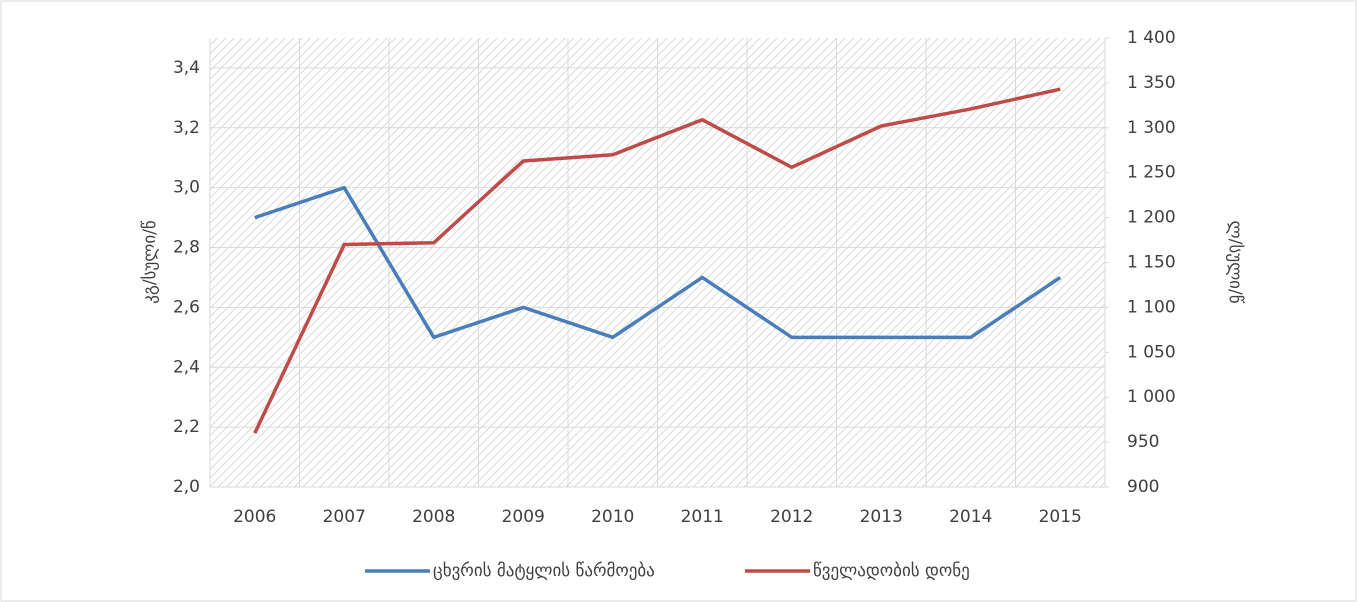 The width and height of the screenshot is (1357, 602). Describe the element at coordinates (970, 517) in the screenshot. I see `x-tick-label: 2014` at that location.